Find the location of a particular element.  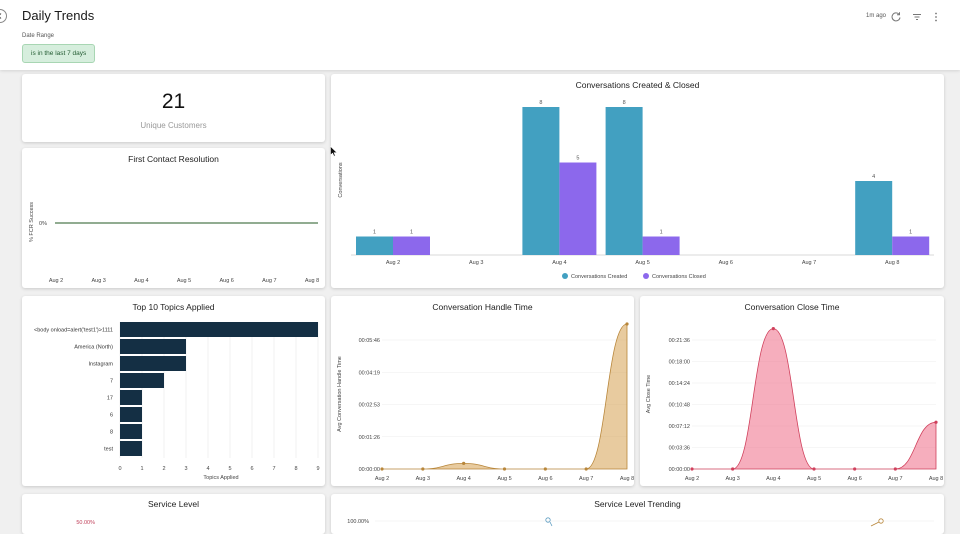

ct-y-tick: 00:07:12 is located at coordinates (679, 427).